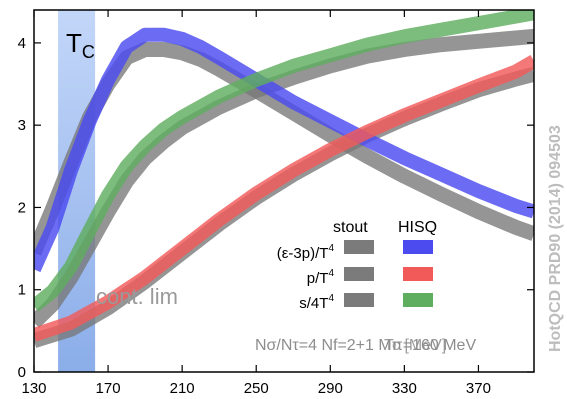  I want to click on y-tick-label: 1, so click(22, 290).